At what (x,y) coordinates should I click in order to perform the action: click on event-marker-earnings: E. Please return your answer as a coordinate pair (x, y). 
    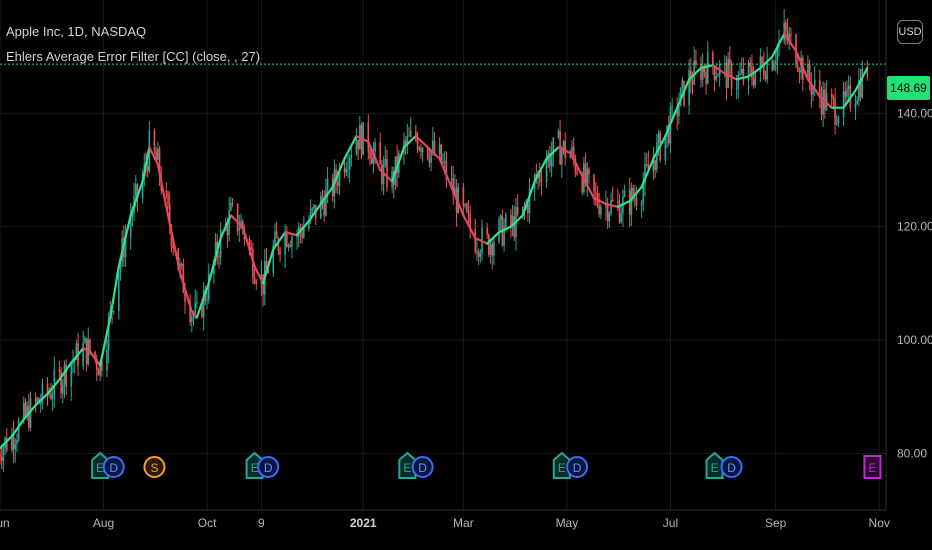
    Looking at the image, I should click on (714, 465).